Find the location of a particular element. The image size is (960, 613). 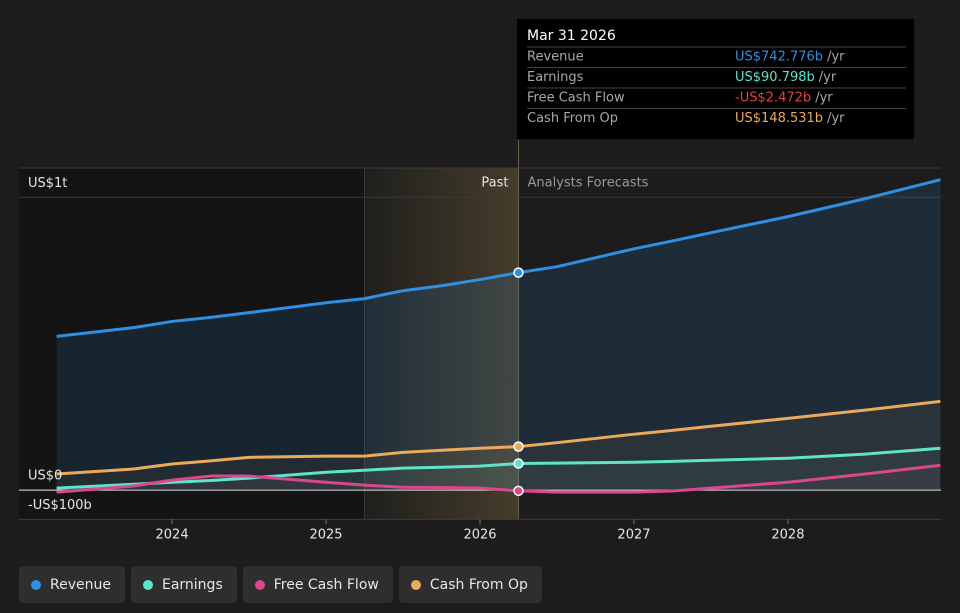

tooltip-label: Cash From Op is located at coordinates (572, 118).